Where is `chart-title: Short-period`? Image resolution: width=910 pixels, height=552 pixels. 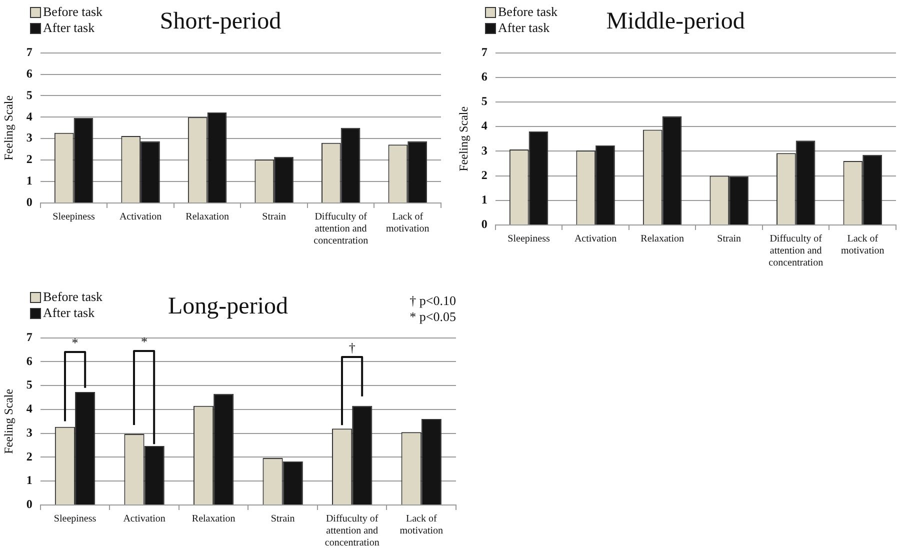 chart-title: Short-period is located at coordinates (221, 21).